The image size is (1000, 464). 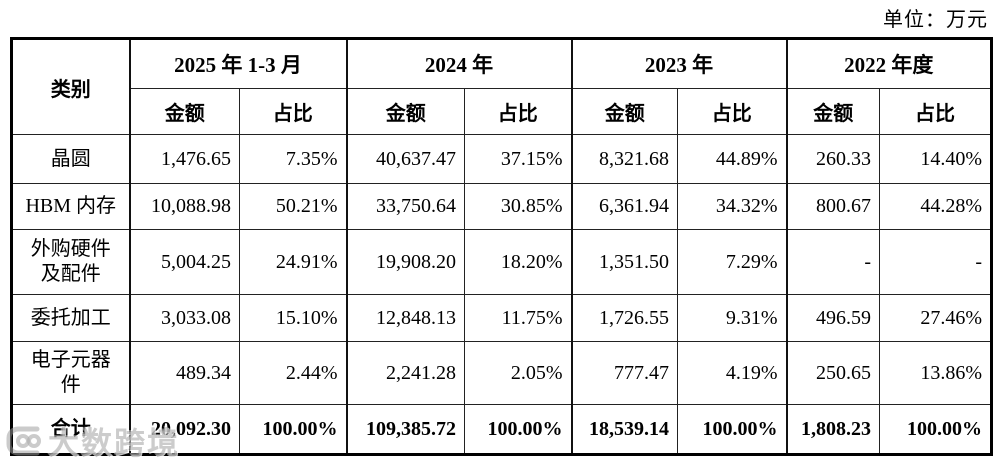 What do you see at coordinates (624, 373) in the screenshot?
I see `amount-cell: 777.47` at bounding box center [624, 373].